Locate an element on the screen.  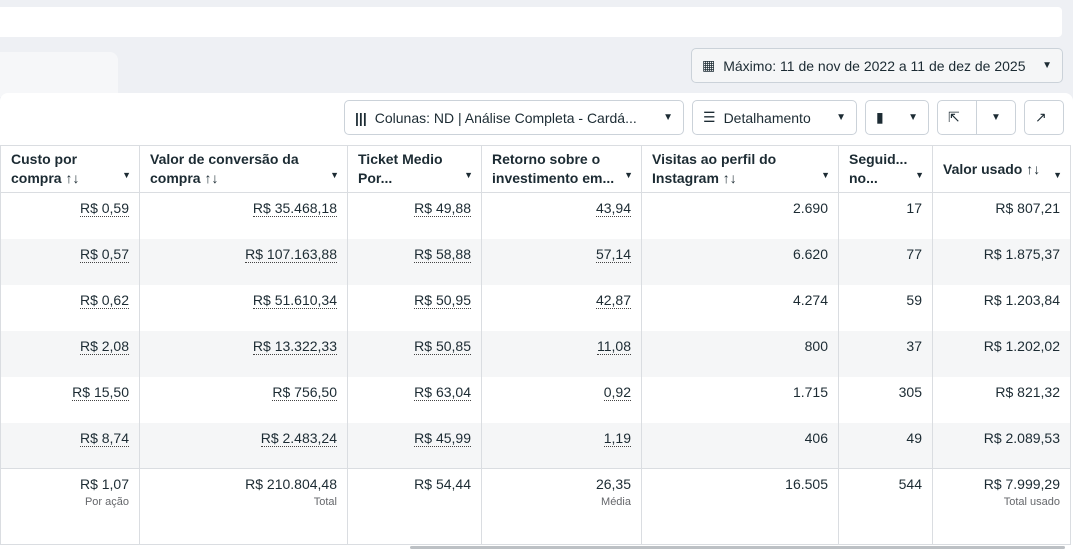
table-cell: R$ 49,88 is located at coordinates (414, 215).